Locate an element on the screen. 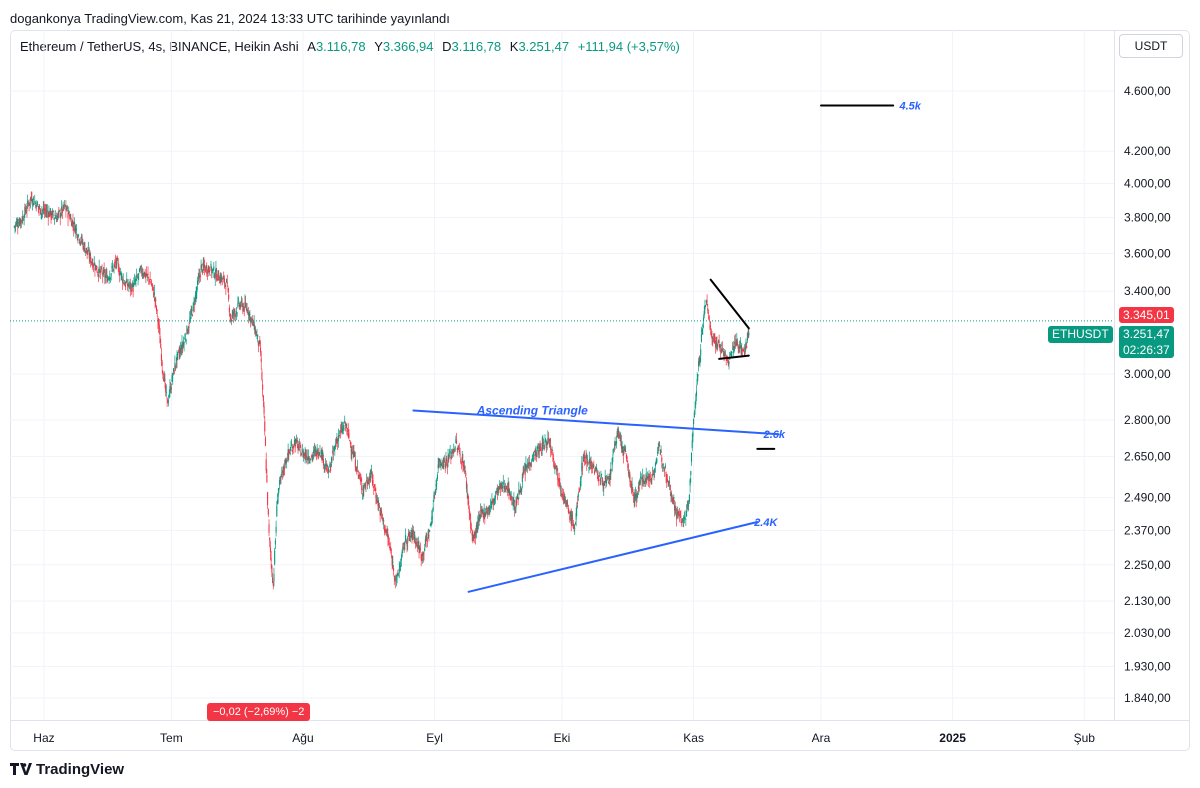 This screenshot has width=1200, height=788. y-tick-label: 3.400,00 is located at coordinates (1147, 291).